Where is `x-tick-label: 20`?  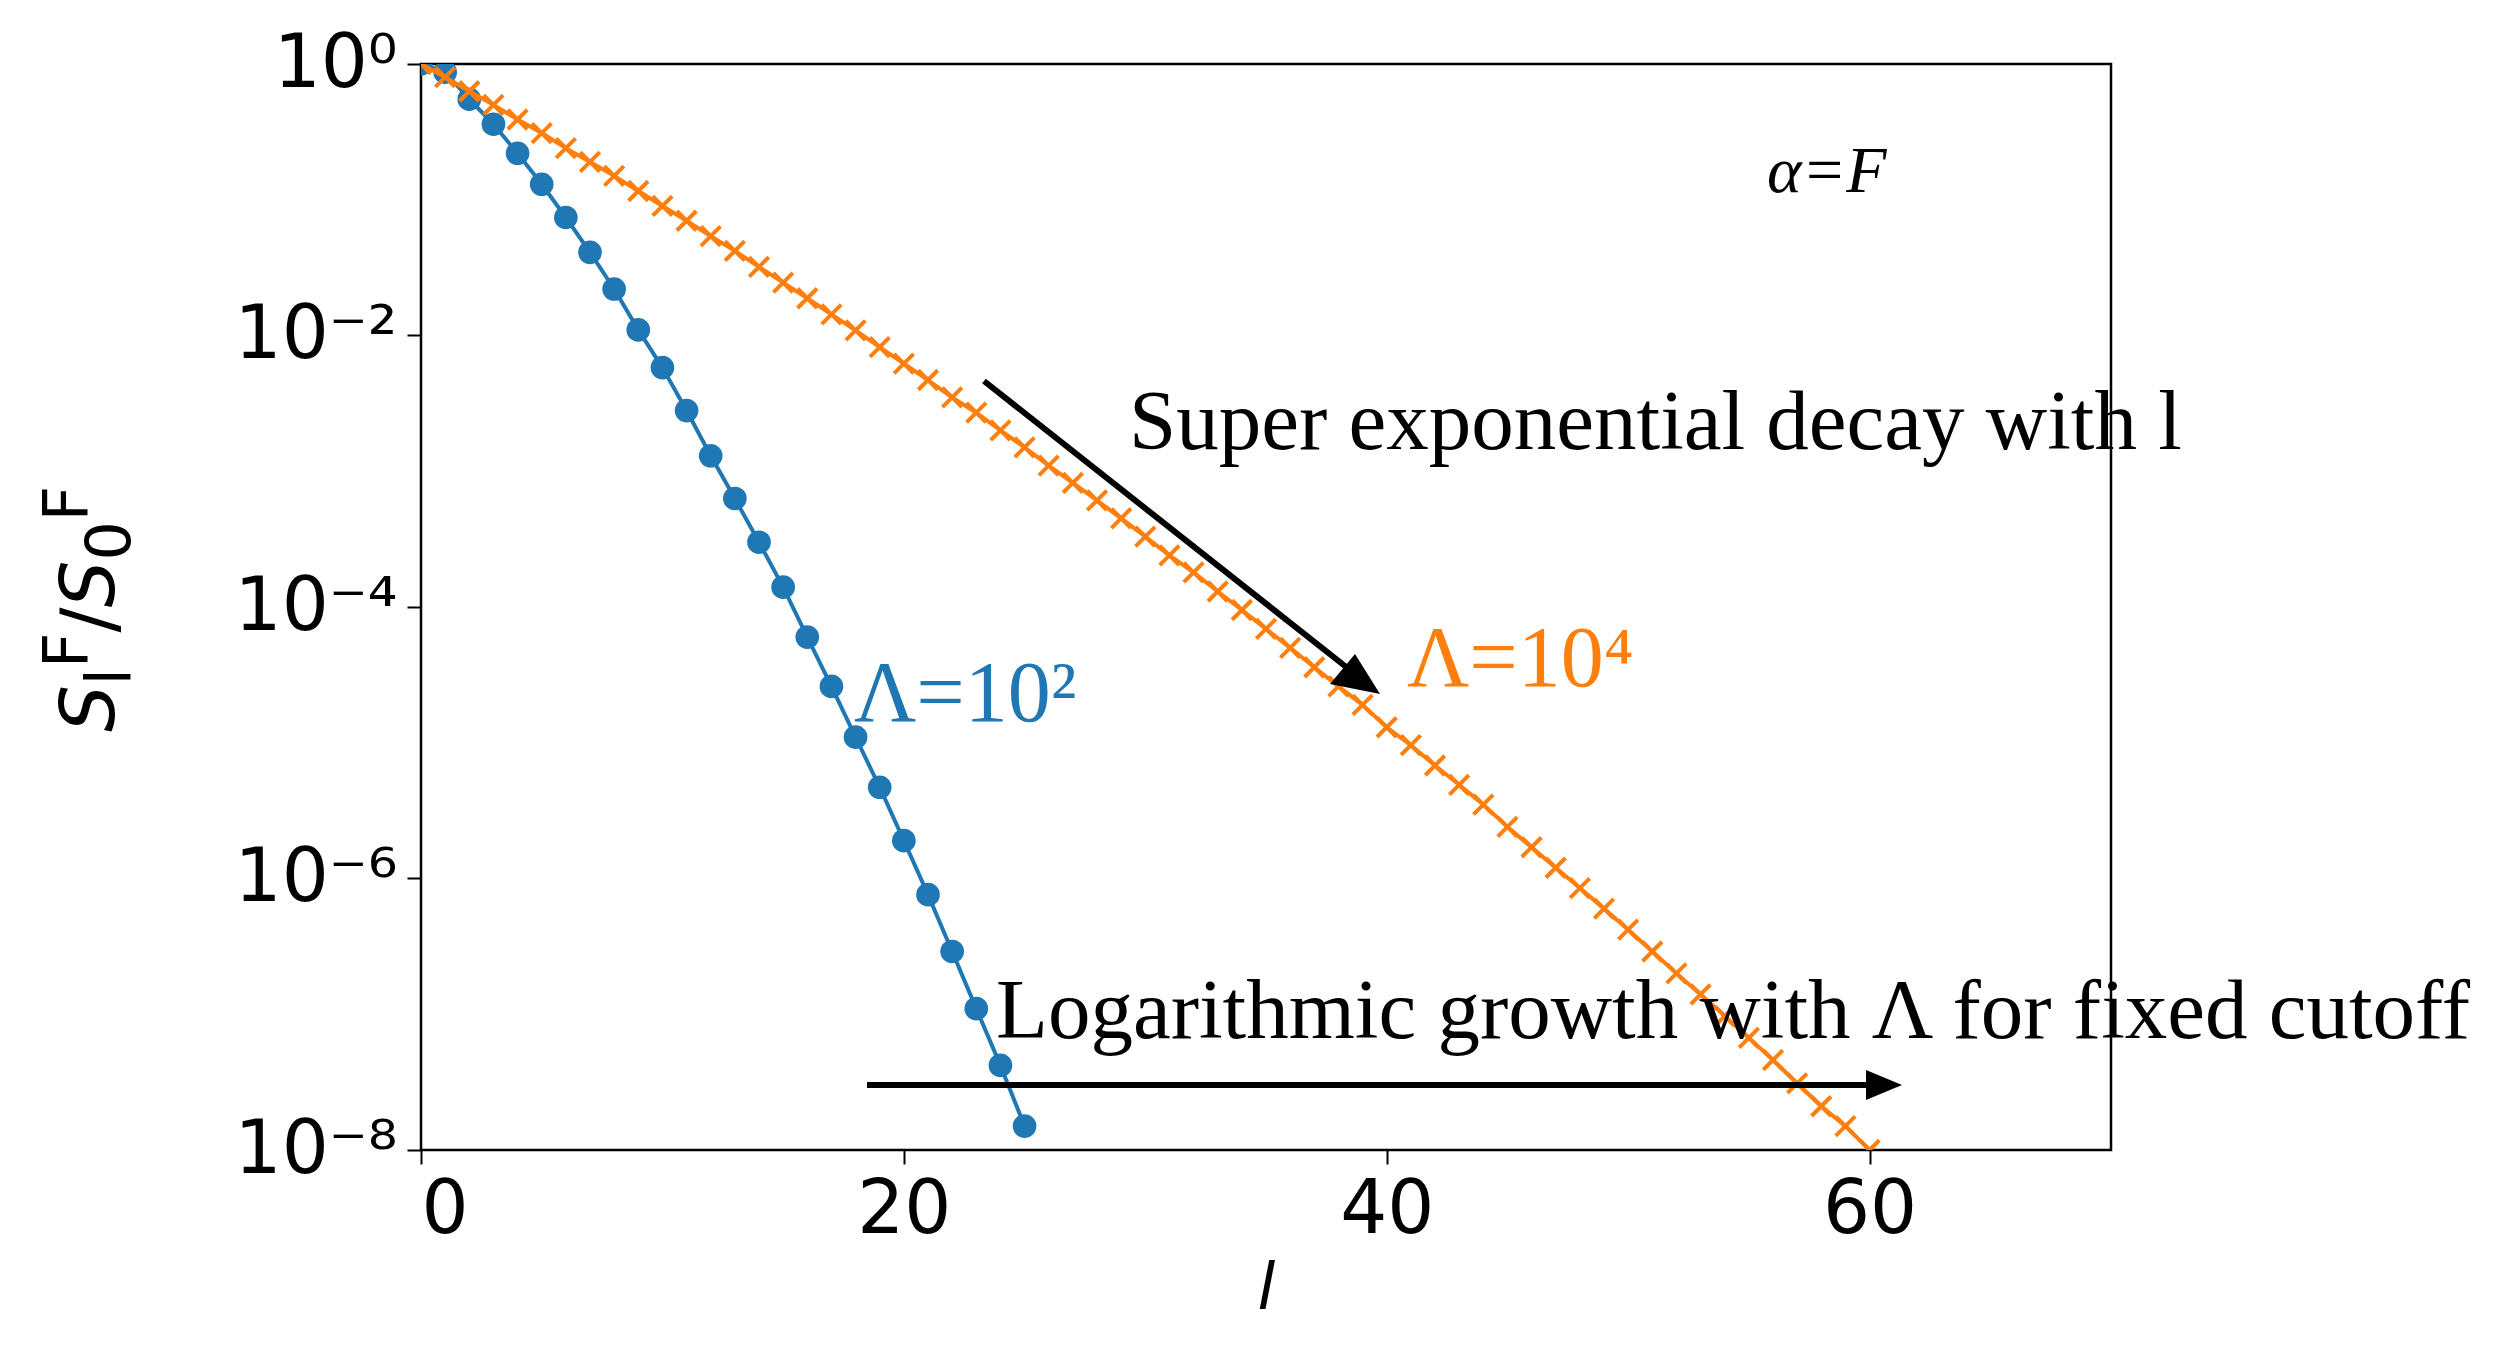
x-tick-label: 20 is located at coordinates (904, 1206).